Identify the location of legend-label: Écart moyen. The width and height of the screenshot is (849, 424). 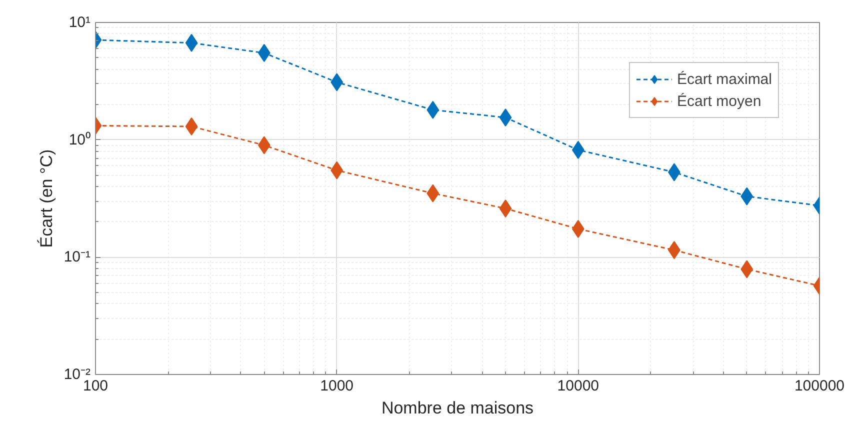
(719, 101).